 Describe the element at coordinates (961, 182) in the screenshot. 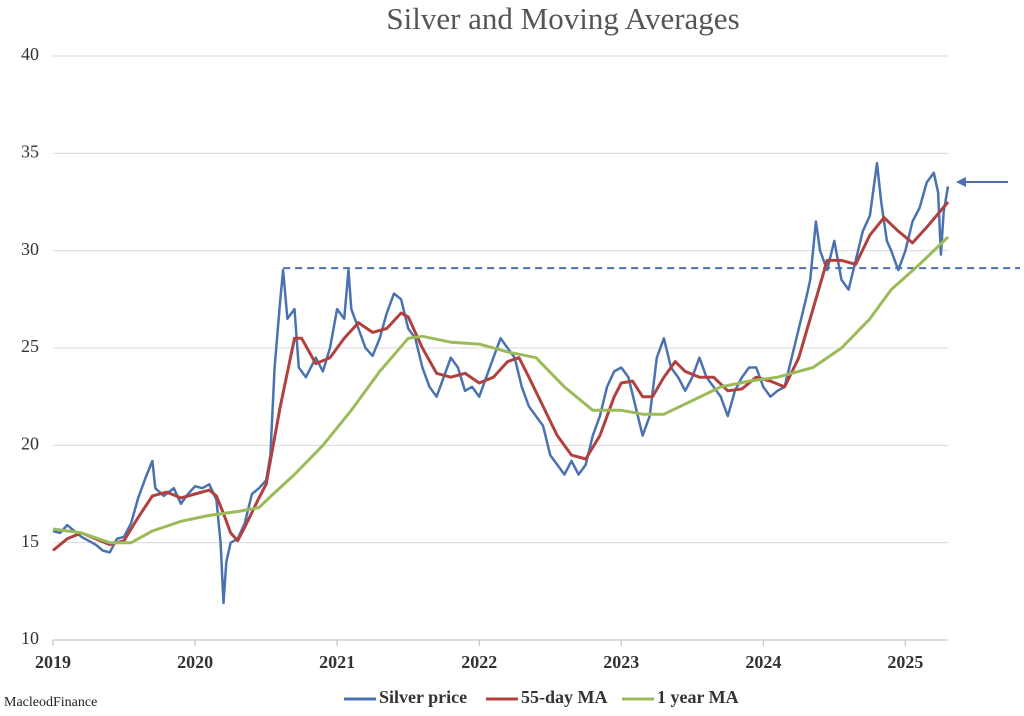

I see `arrow-head` at that location.